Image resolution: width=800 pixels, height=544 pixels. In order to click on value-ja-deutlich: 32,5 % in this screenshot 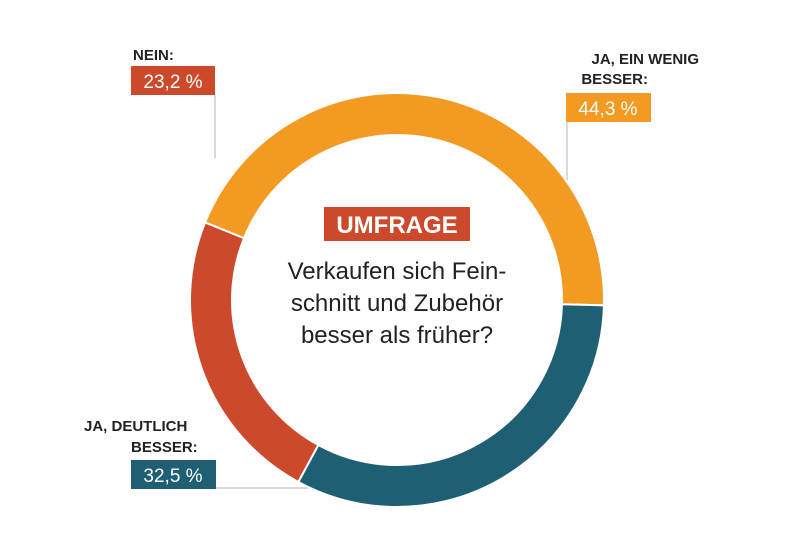, I will do `click(172, 476)`.